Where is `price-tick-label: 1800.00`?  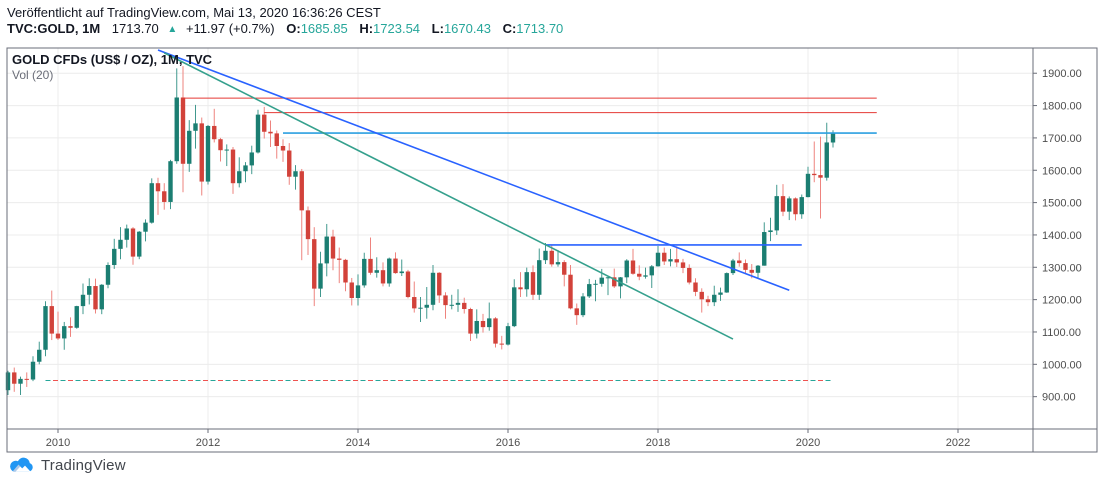
price-tick-label: 1800.00 is located at coordinates (1062, 107).